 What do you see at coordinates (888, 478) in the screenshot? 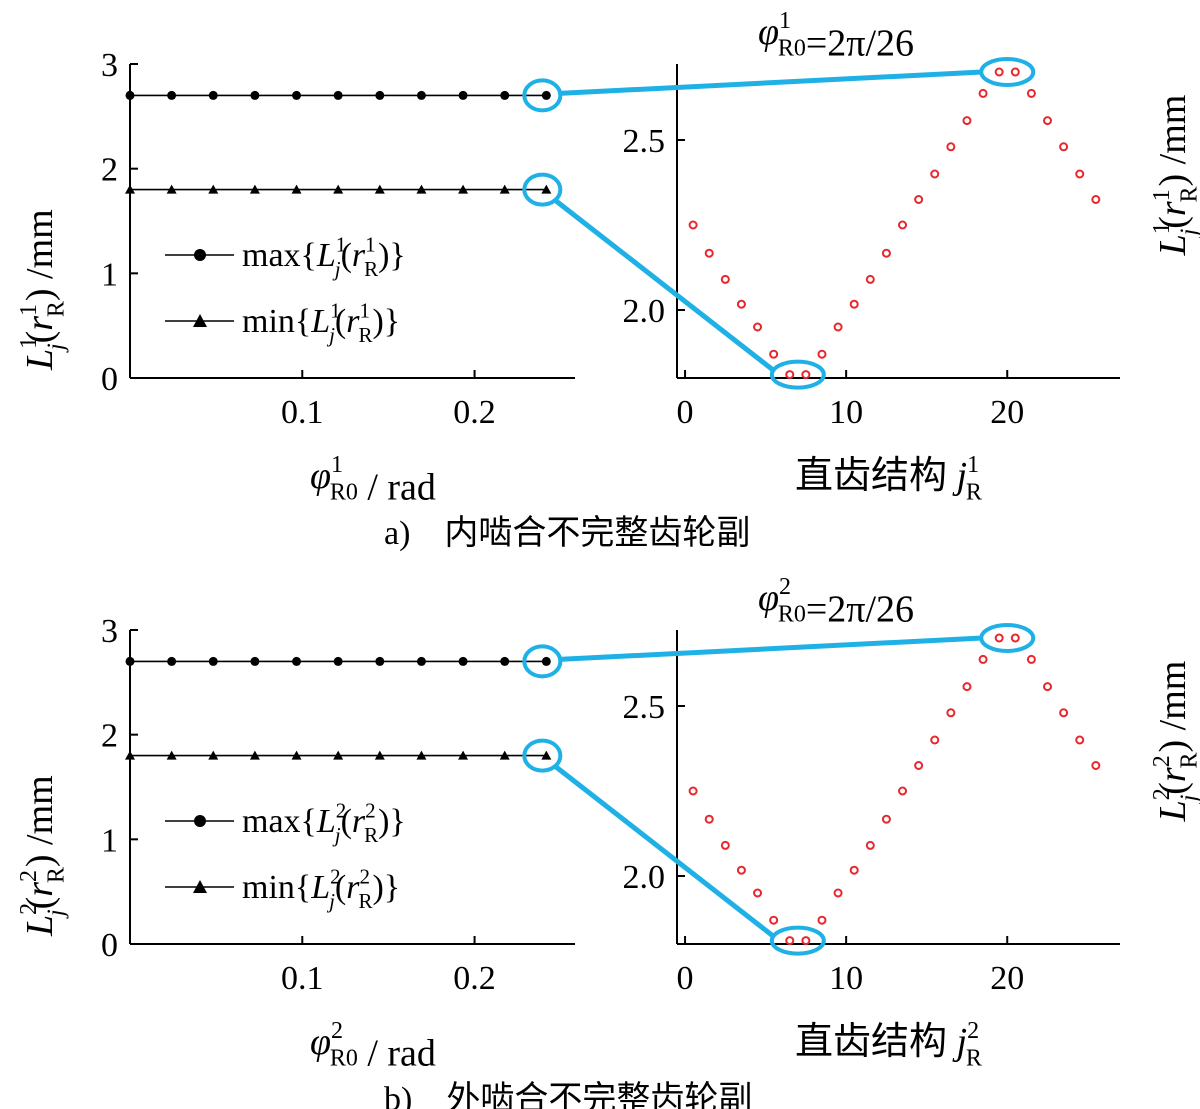
I see `right-x-axis-label: 直齿结构 j1 R` at bounding box center [888, 478].